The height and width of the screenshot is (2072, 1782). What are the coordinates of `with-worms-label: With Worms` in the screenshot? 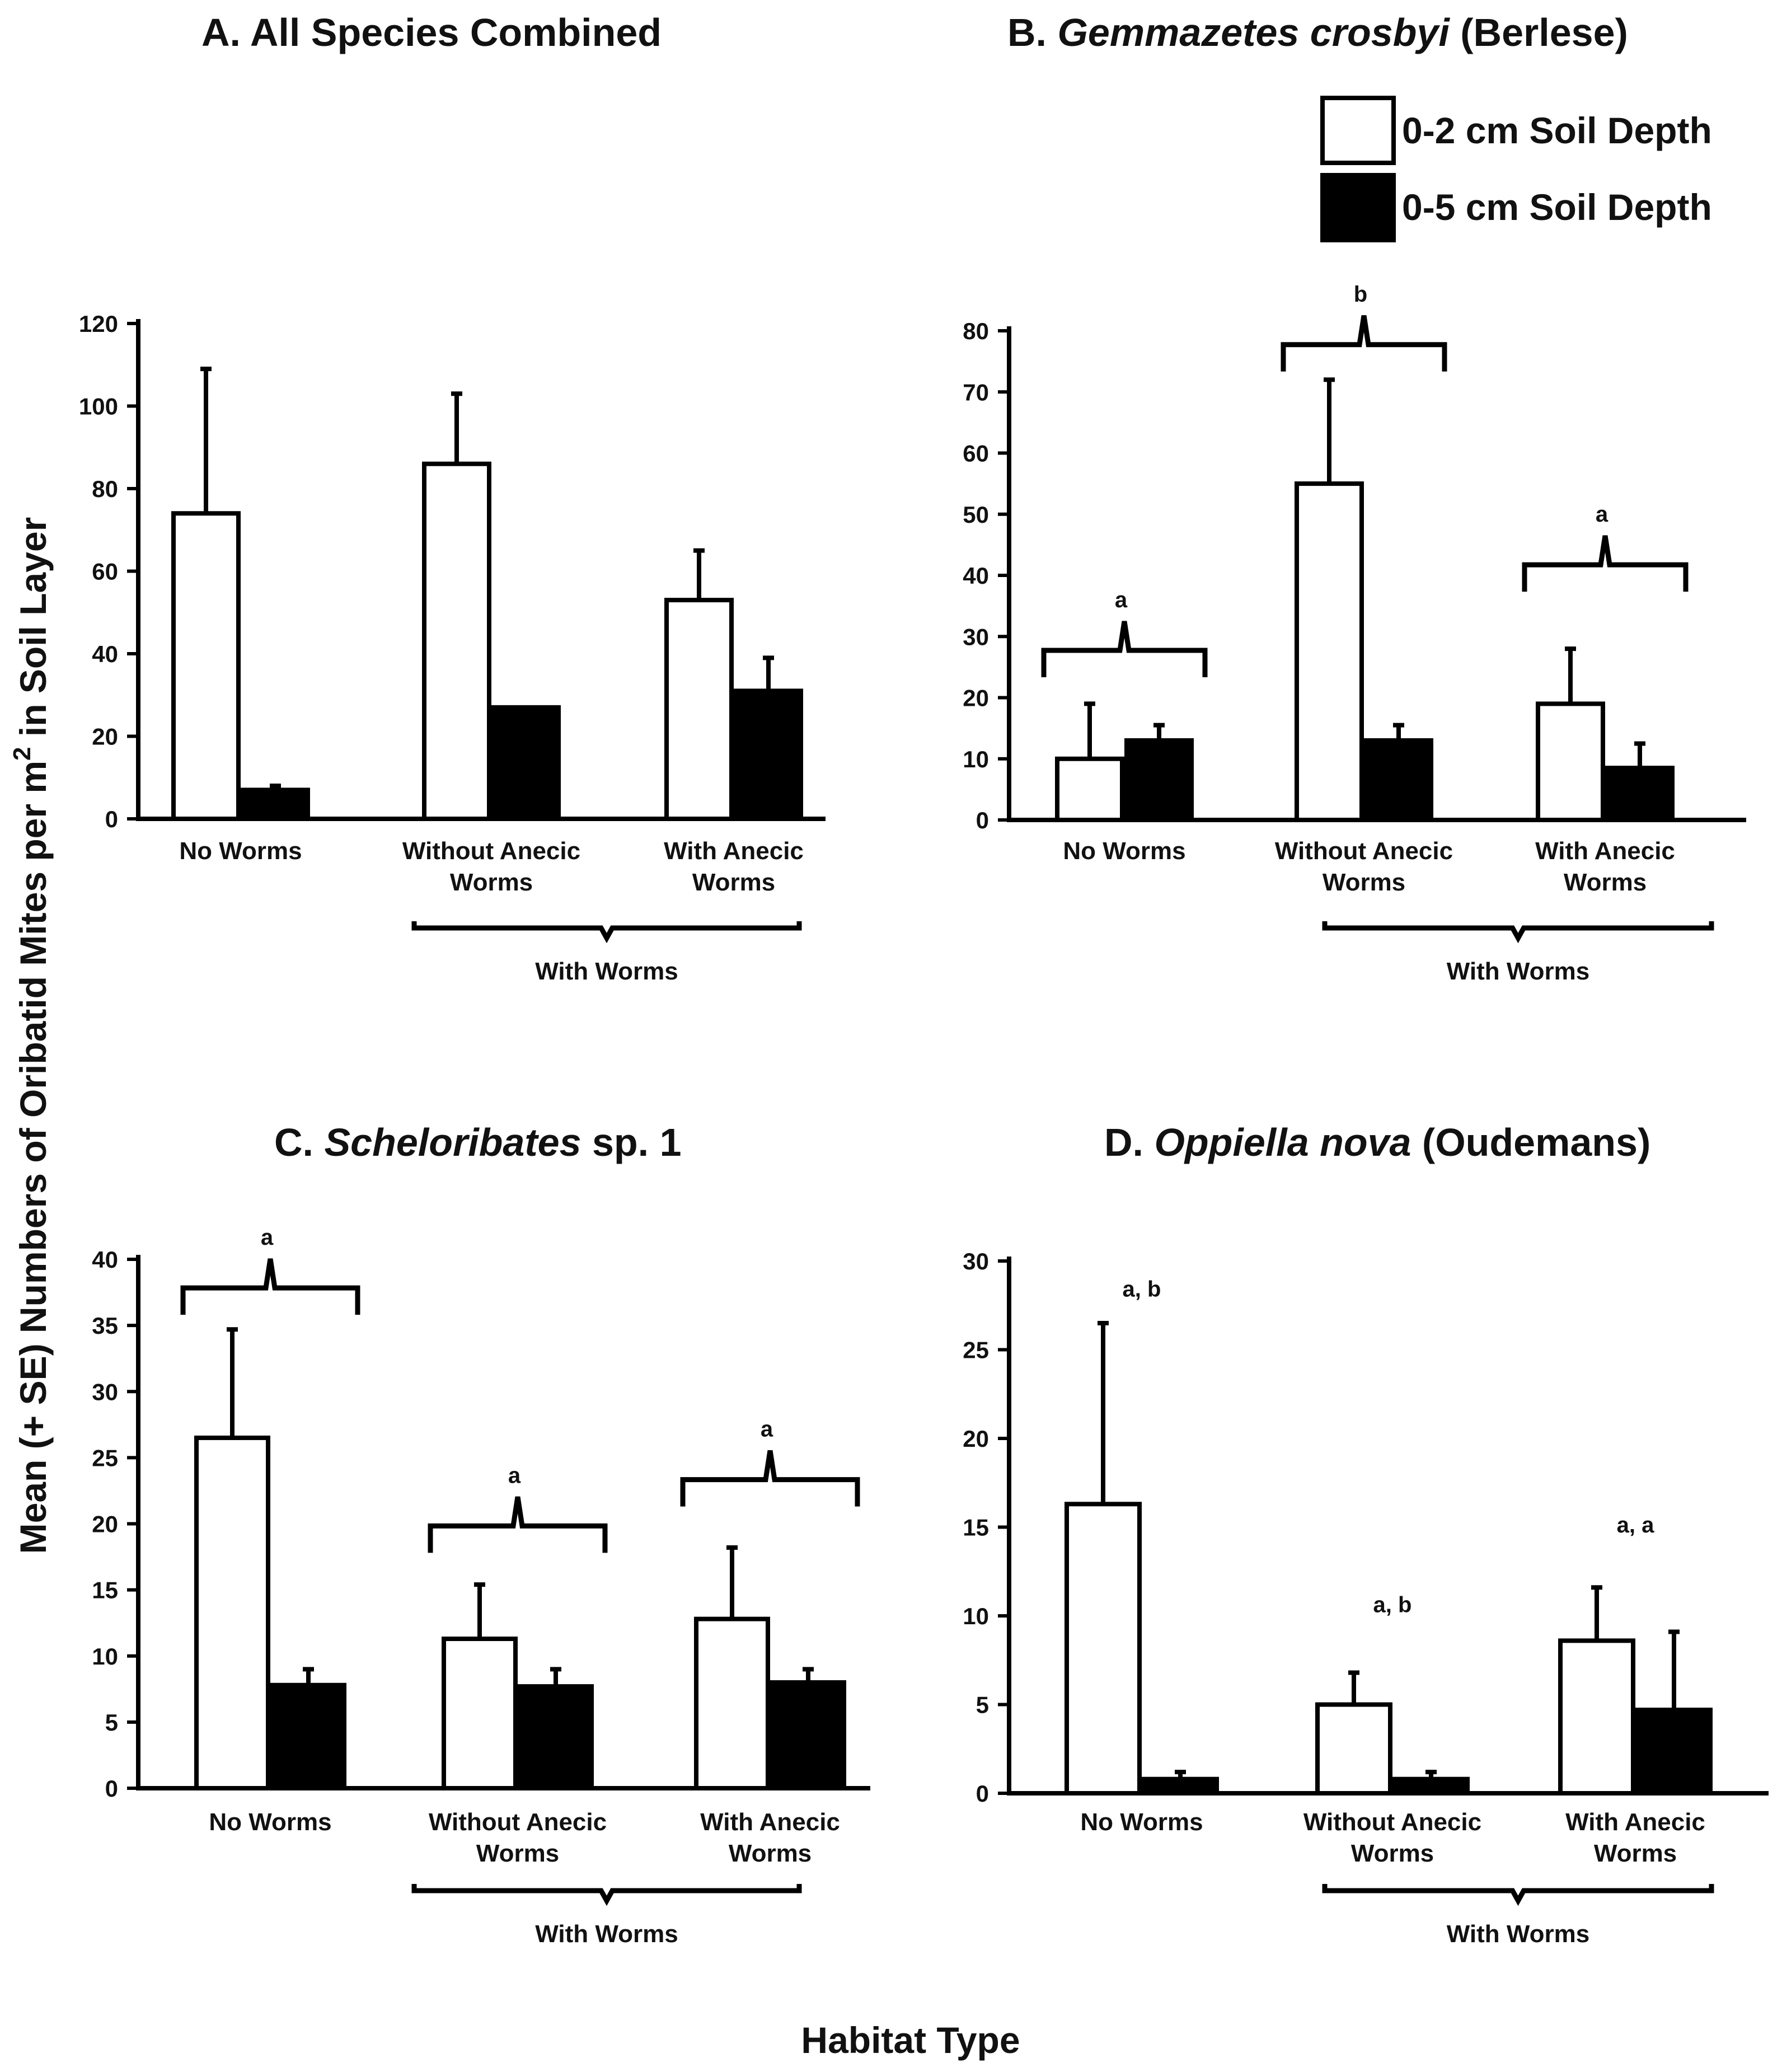 It's located at (607, 971).